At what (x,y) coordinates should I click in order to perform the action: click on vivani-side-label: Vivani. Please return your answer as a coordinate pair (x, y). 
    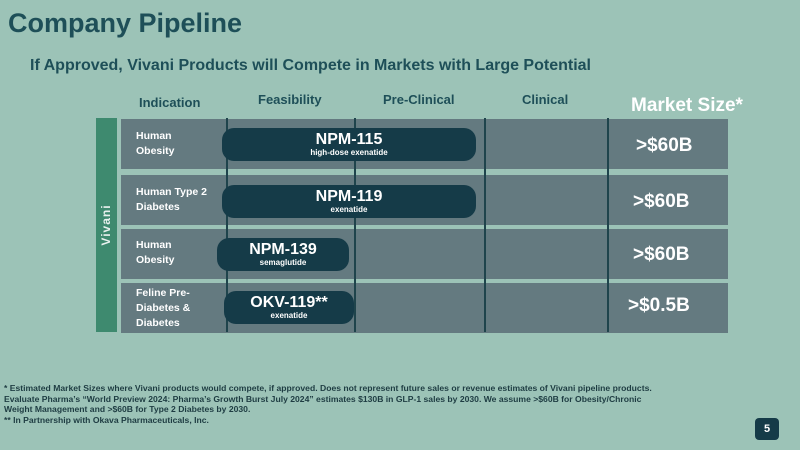
    Looking at the image, I should click on (106, 225).